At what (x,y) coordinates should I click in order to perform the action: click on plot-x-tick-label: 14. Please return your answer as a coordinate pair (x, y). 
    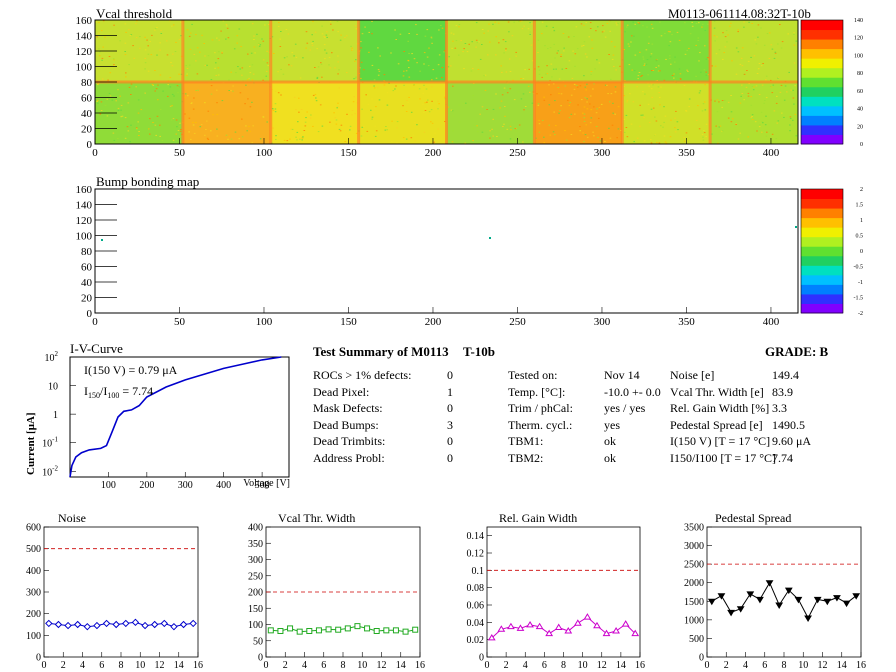
    Looking at the image, I should click on (842, 665).